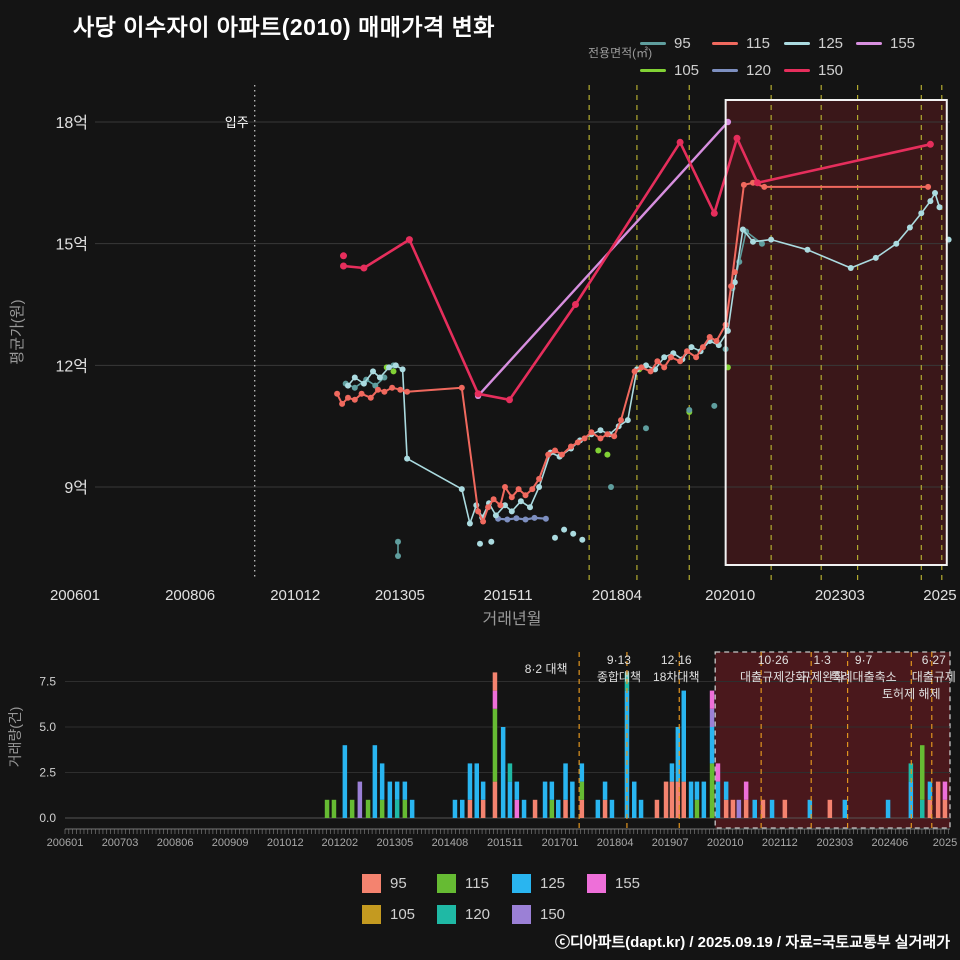 This screenshot has height=960, width=960. What do you see at coordinates (670, 843) in the screenshot?
I see `volume-x-tick-label: 201907` at bounding box center [670, 843].